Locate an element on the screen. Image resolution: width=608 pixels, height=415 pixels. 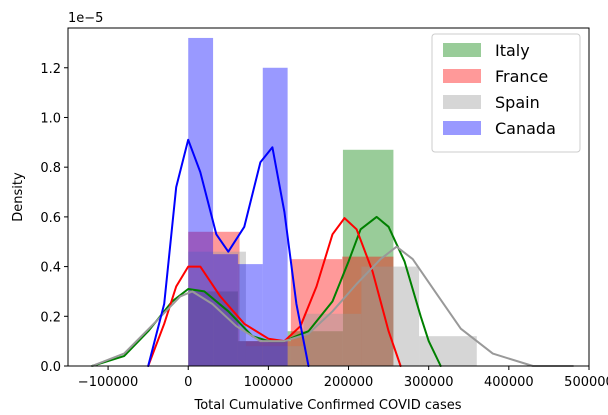
spain-legend-label: Spain is located at coordinates (517, 102).